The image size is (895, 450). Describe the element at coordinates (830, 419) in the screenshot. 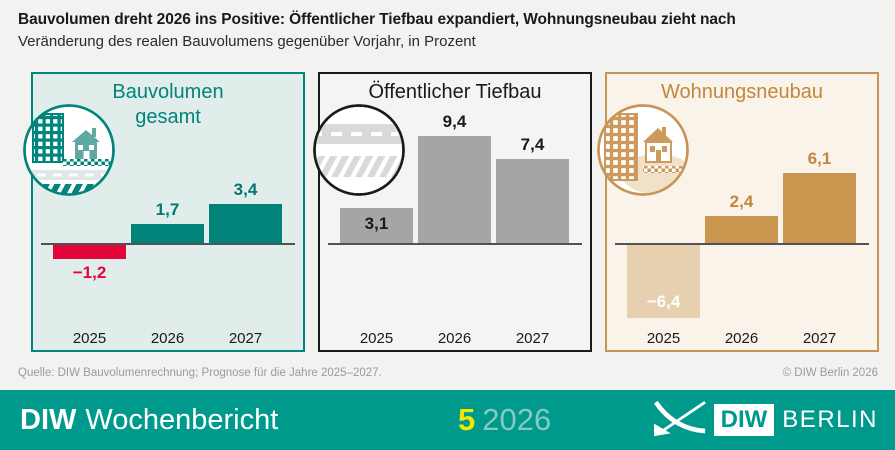

I see `logo-berlin-text: BERLIN` at that location.